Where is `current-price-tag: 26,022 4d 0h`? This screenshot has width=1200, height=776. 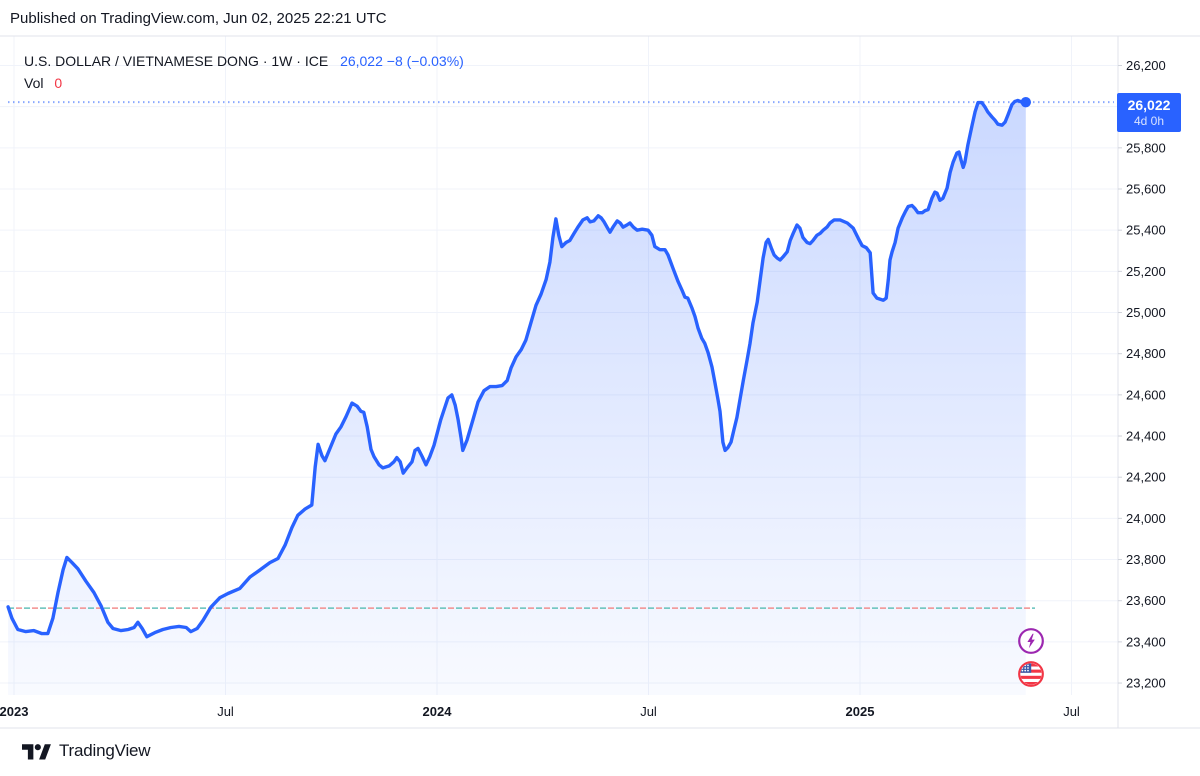 current-price-tag: 26,022 4d 0h is located at coordinates (1149, 112).